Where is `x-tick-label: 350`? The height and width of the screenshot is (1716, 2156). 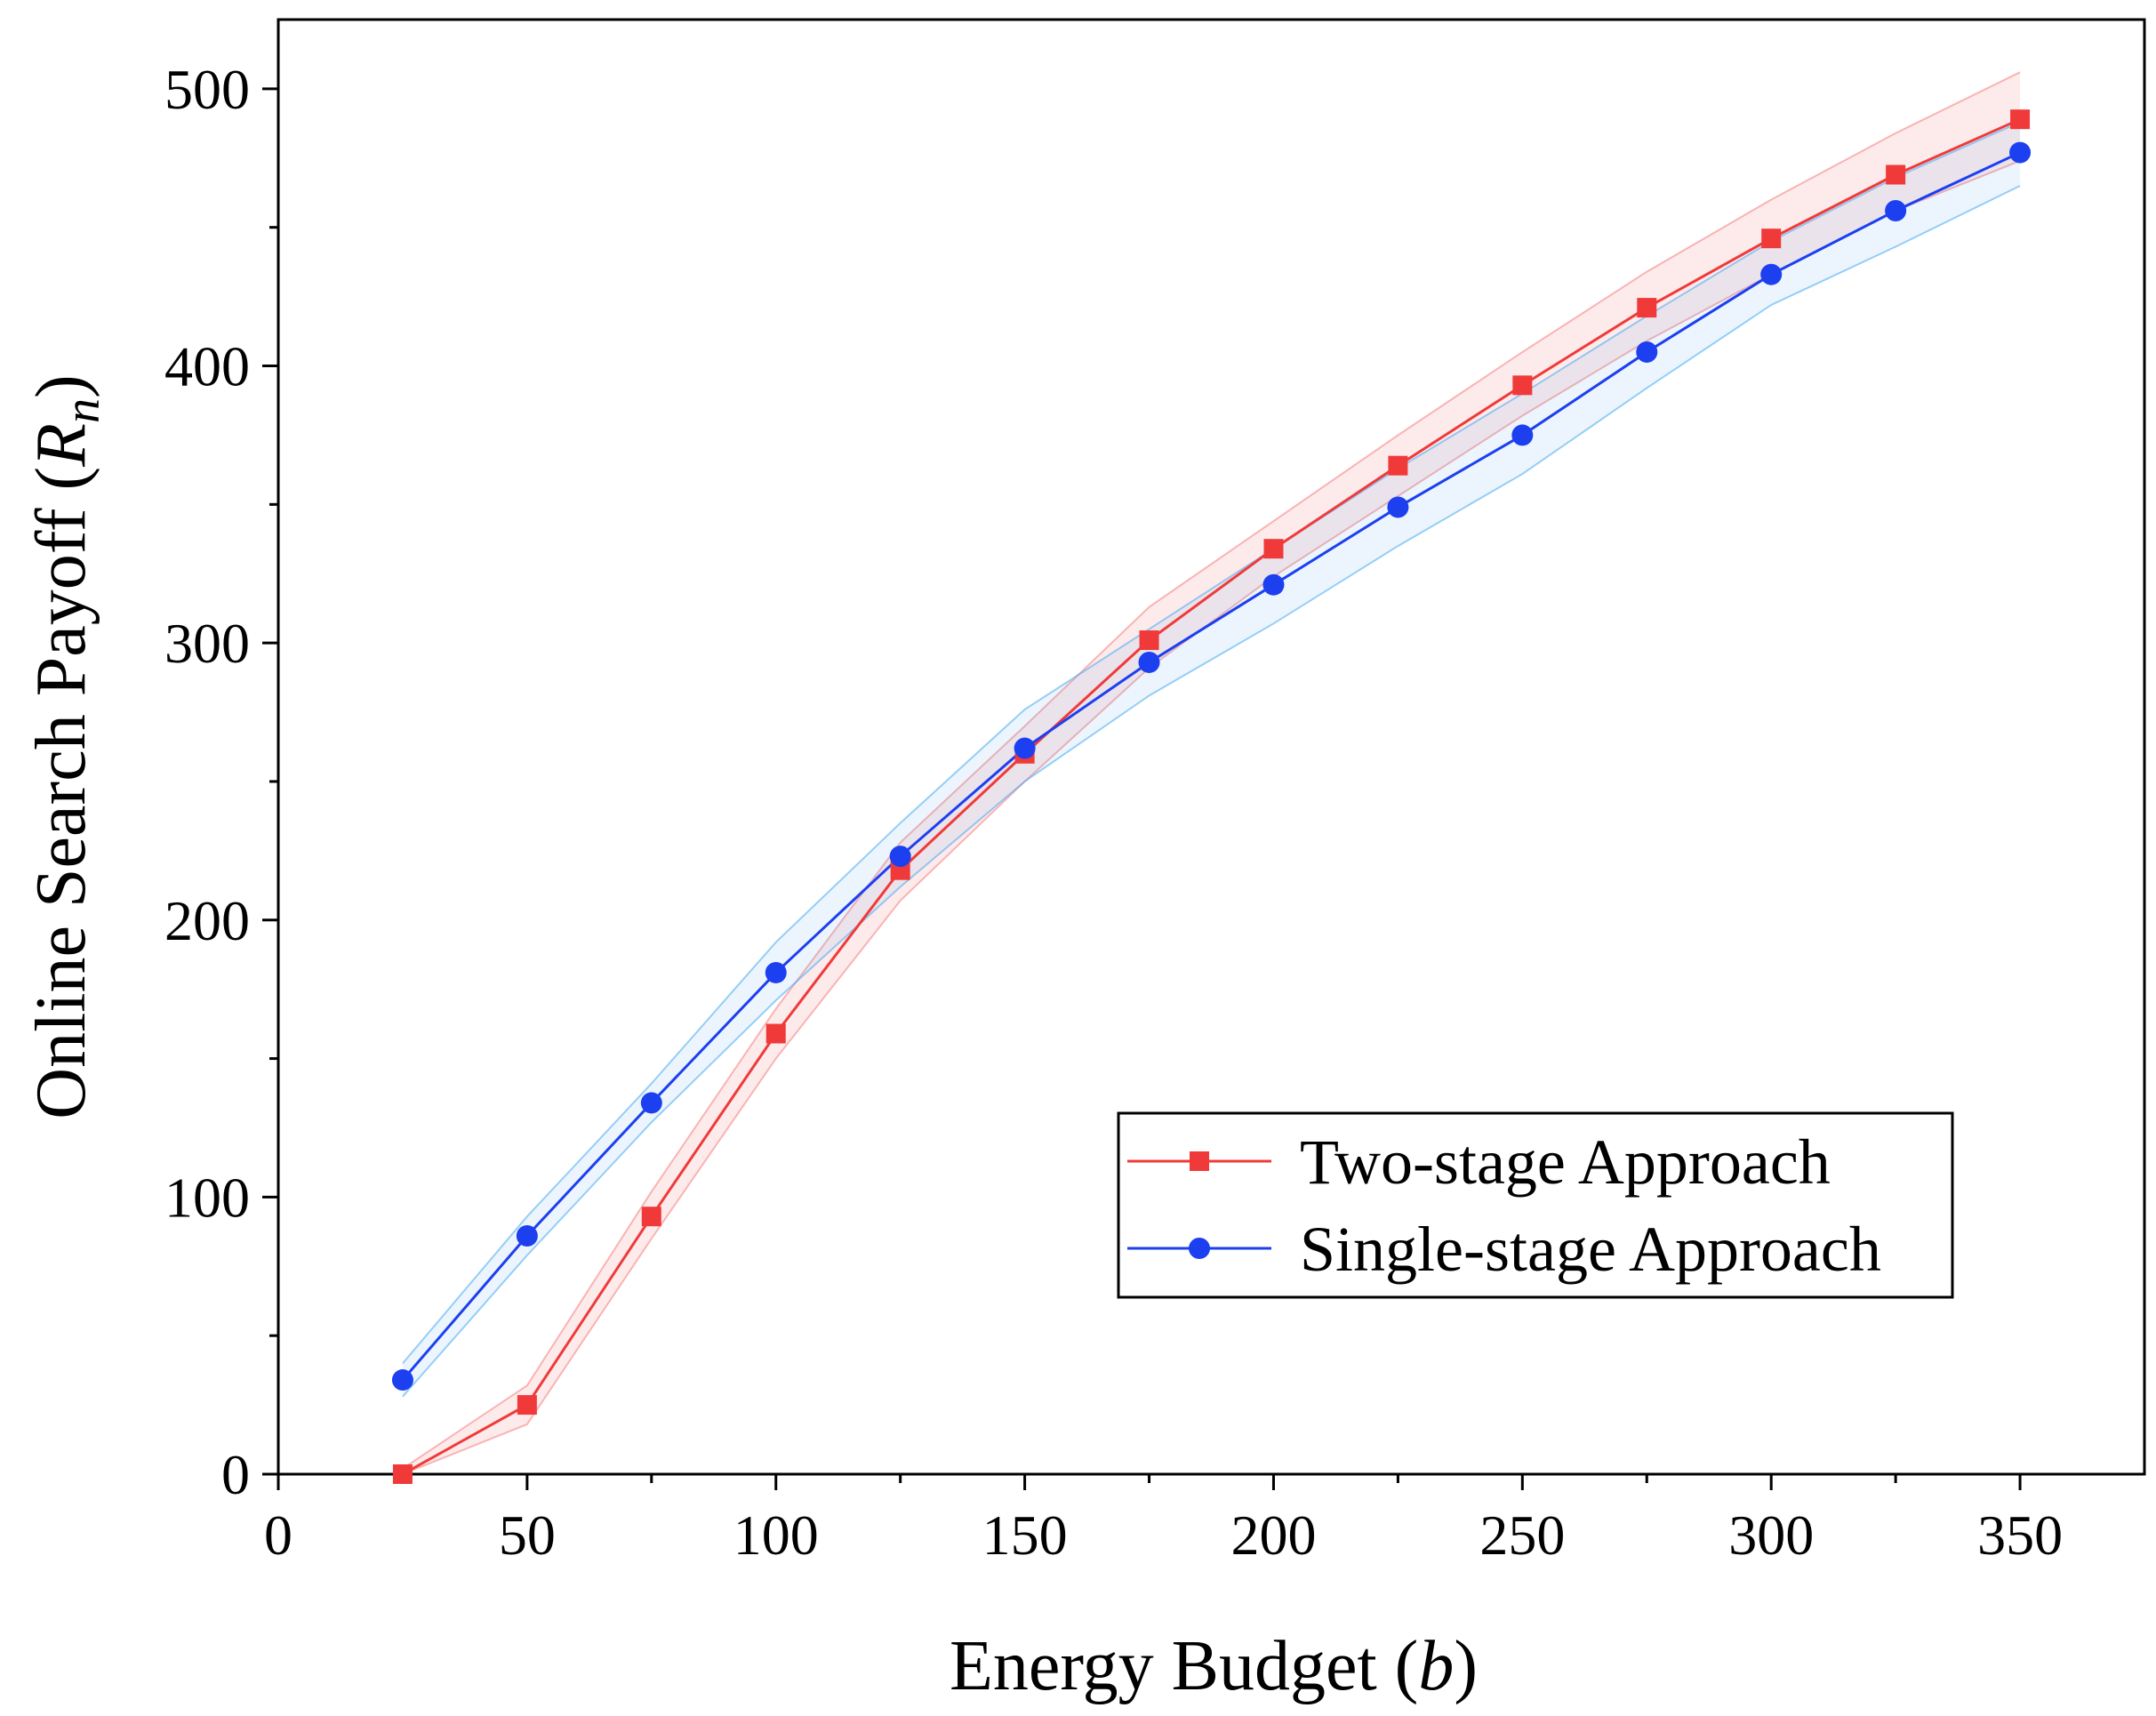 x-tick-label: 350 is located at coordinates (2020, 1535).